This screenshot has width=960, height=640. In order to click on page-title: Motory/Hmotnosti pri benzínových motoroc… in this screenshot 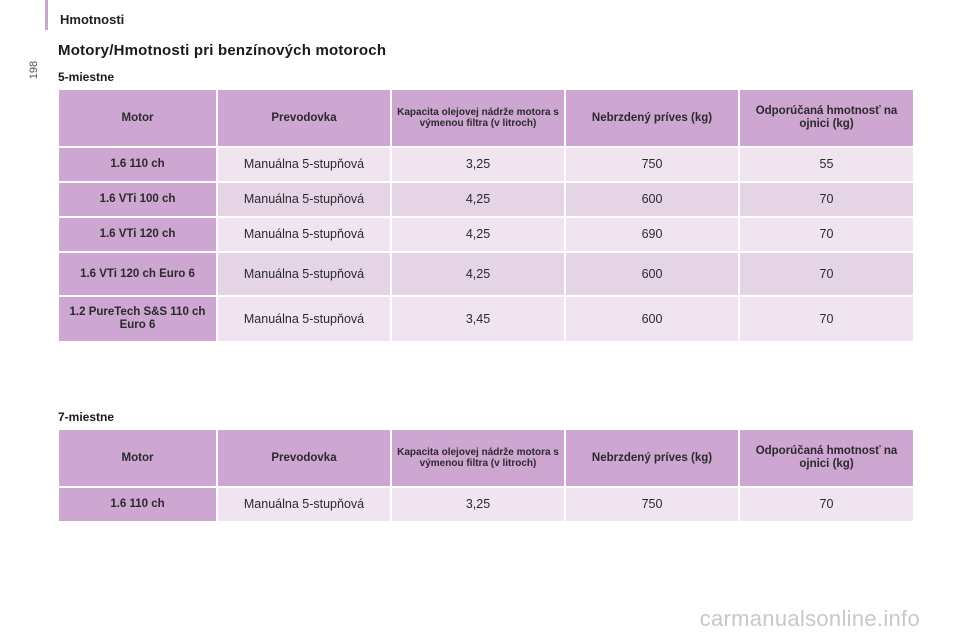, I will do `click(222, 50)`.